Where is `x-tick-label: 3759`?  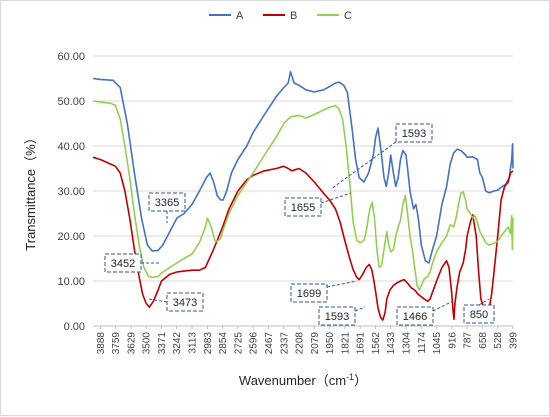 x-tick-label: 3759 is located at coordinates (116, 343).